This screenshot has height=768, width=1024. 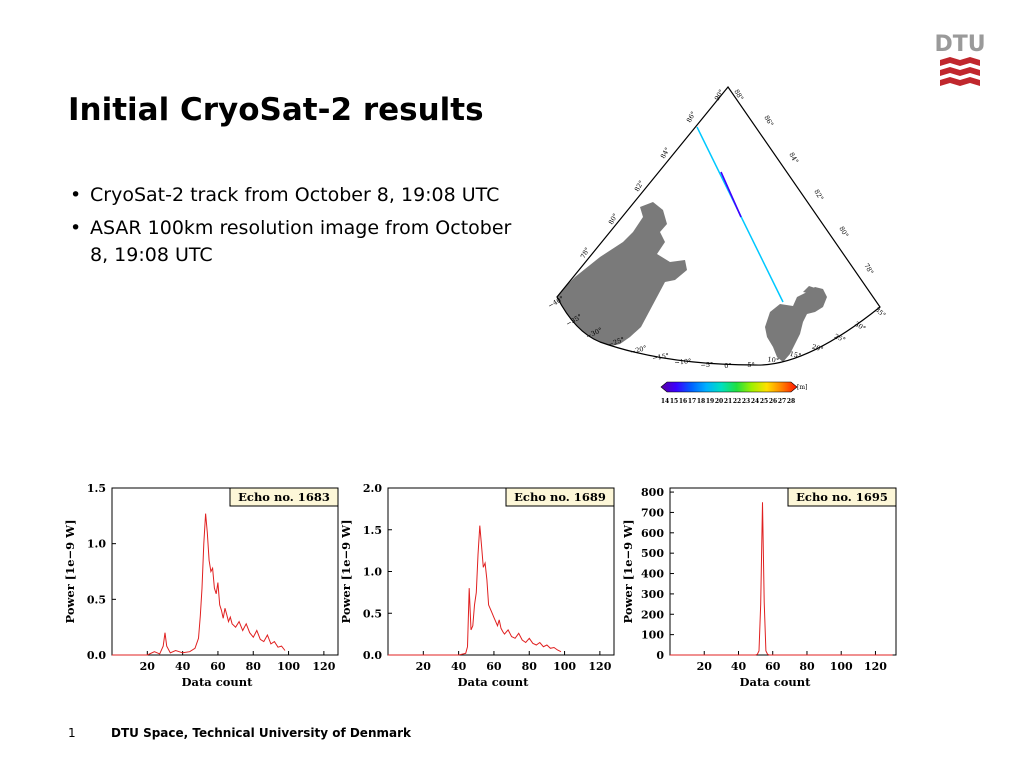 I want to click on land-masses, so click(x=692, y=282).